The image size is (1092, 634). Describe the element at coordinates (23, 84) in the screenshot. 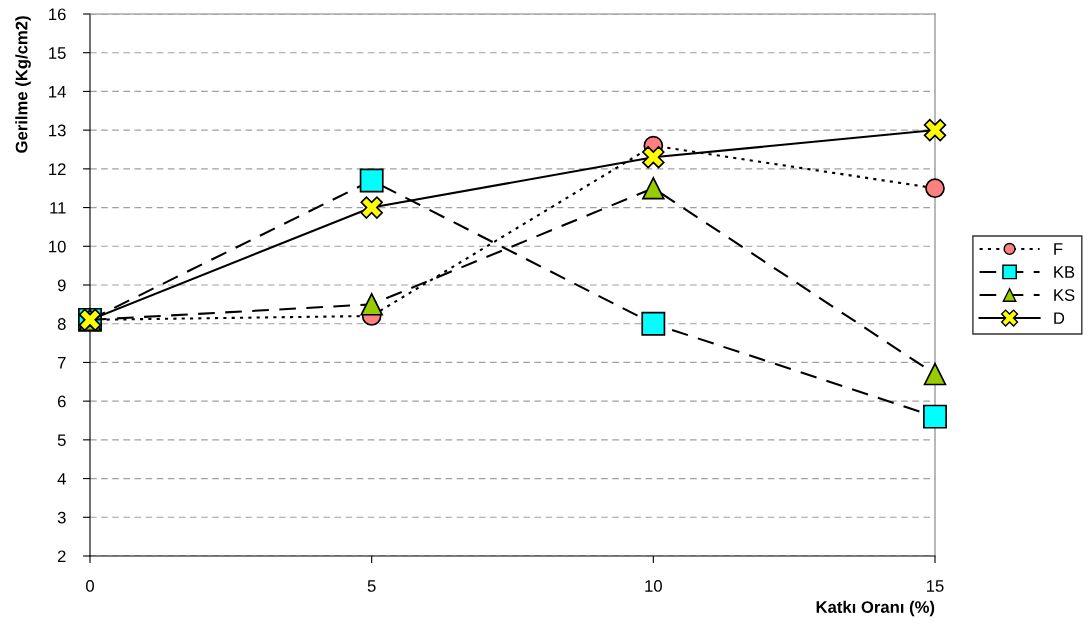

I see `y-axis-title: Gerilme (Kg/cm2)` at that location.